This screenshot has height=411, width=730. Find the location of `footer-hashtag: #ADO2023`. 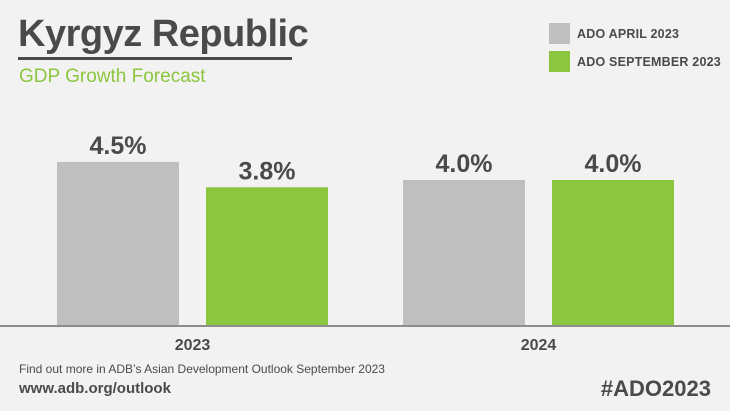

footer-hashtag: #ADO2023 is located at coordinates (655, 388).